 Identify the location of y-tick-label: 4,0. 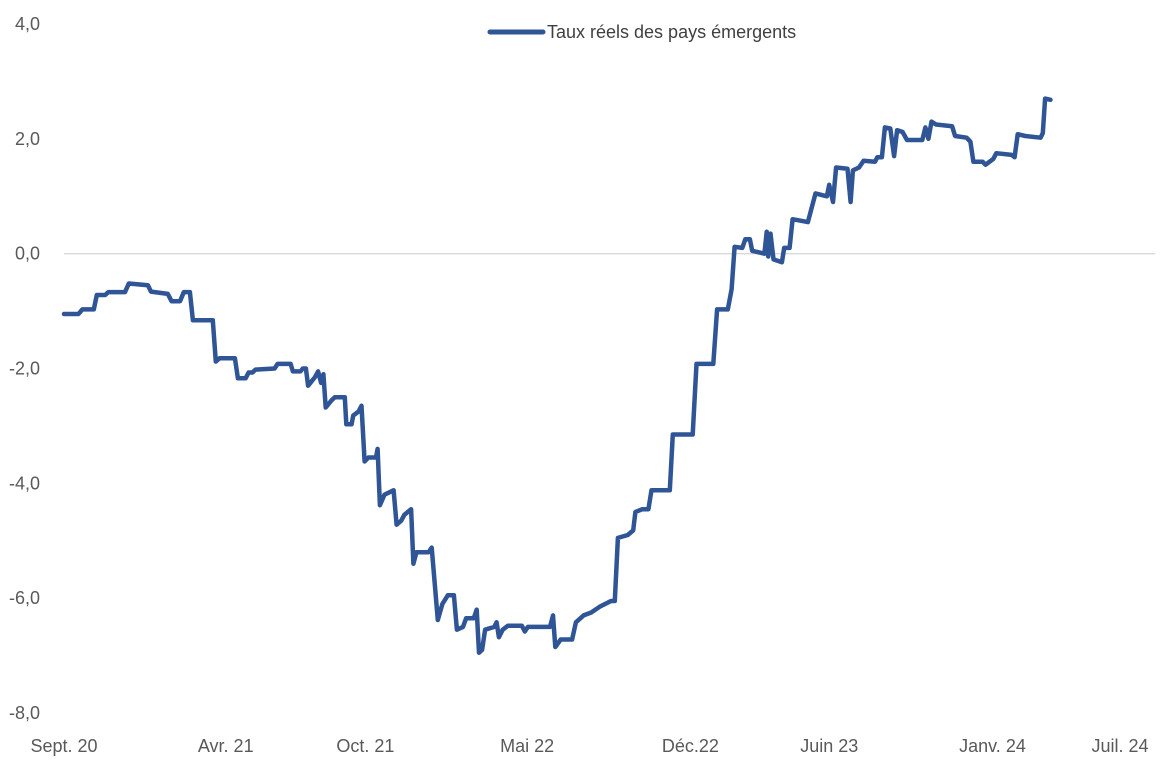
(27, 24).